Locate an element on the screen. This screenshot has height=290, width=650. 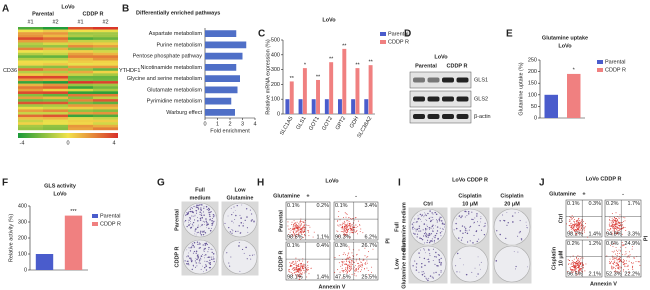
panel-letter: B is located at coordinates (125, 9).